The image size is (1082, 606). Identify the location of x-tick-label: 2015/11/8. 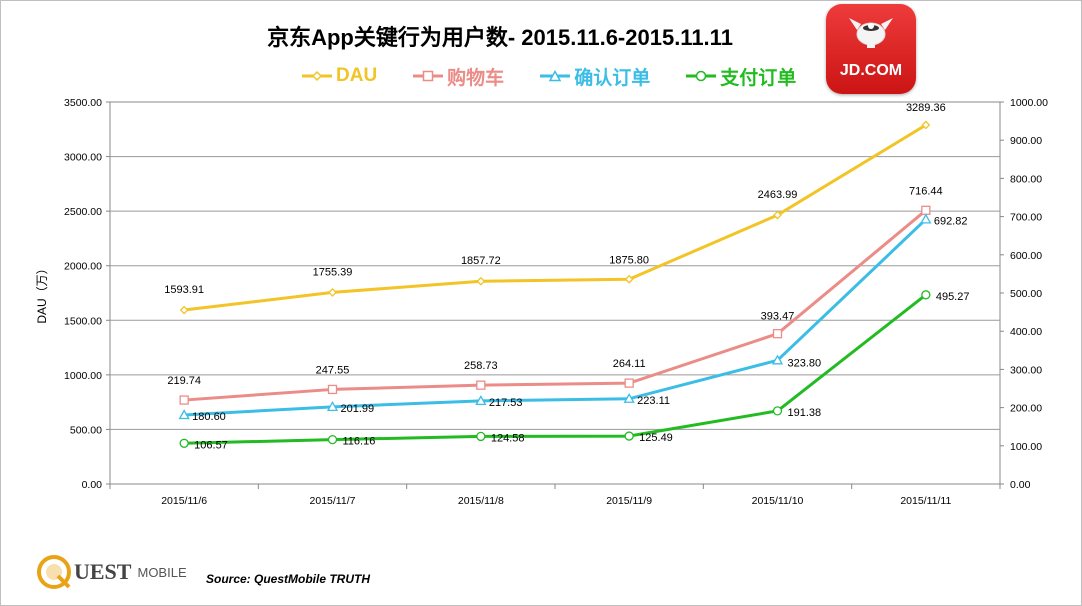
(481, 501).